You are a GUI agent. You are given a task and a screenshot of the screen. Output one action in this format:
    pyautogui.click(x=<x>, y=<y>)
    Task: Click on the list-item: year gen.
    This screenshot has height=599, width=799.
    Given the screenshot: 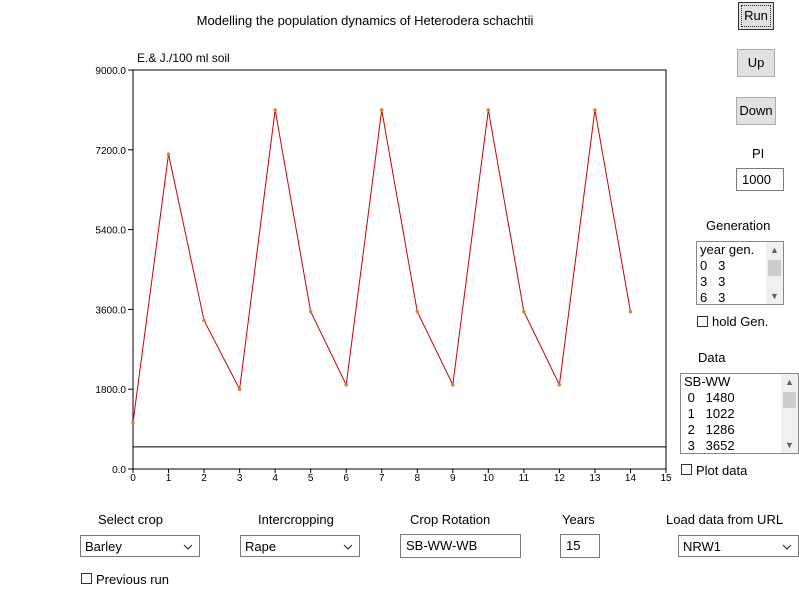 What is the action you would take?
    pyautogui.click(x=727, y=249)
    